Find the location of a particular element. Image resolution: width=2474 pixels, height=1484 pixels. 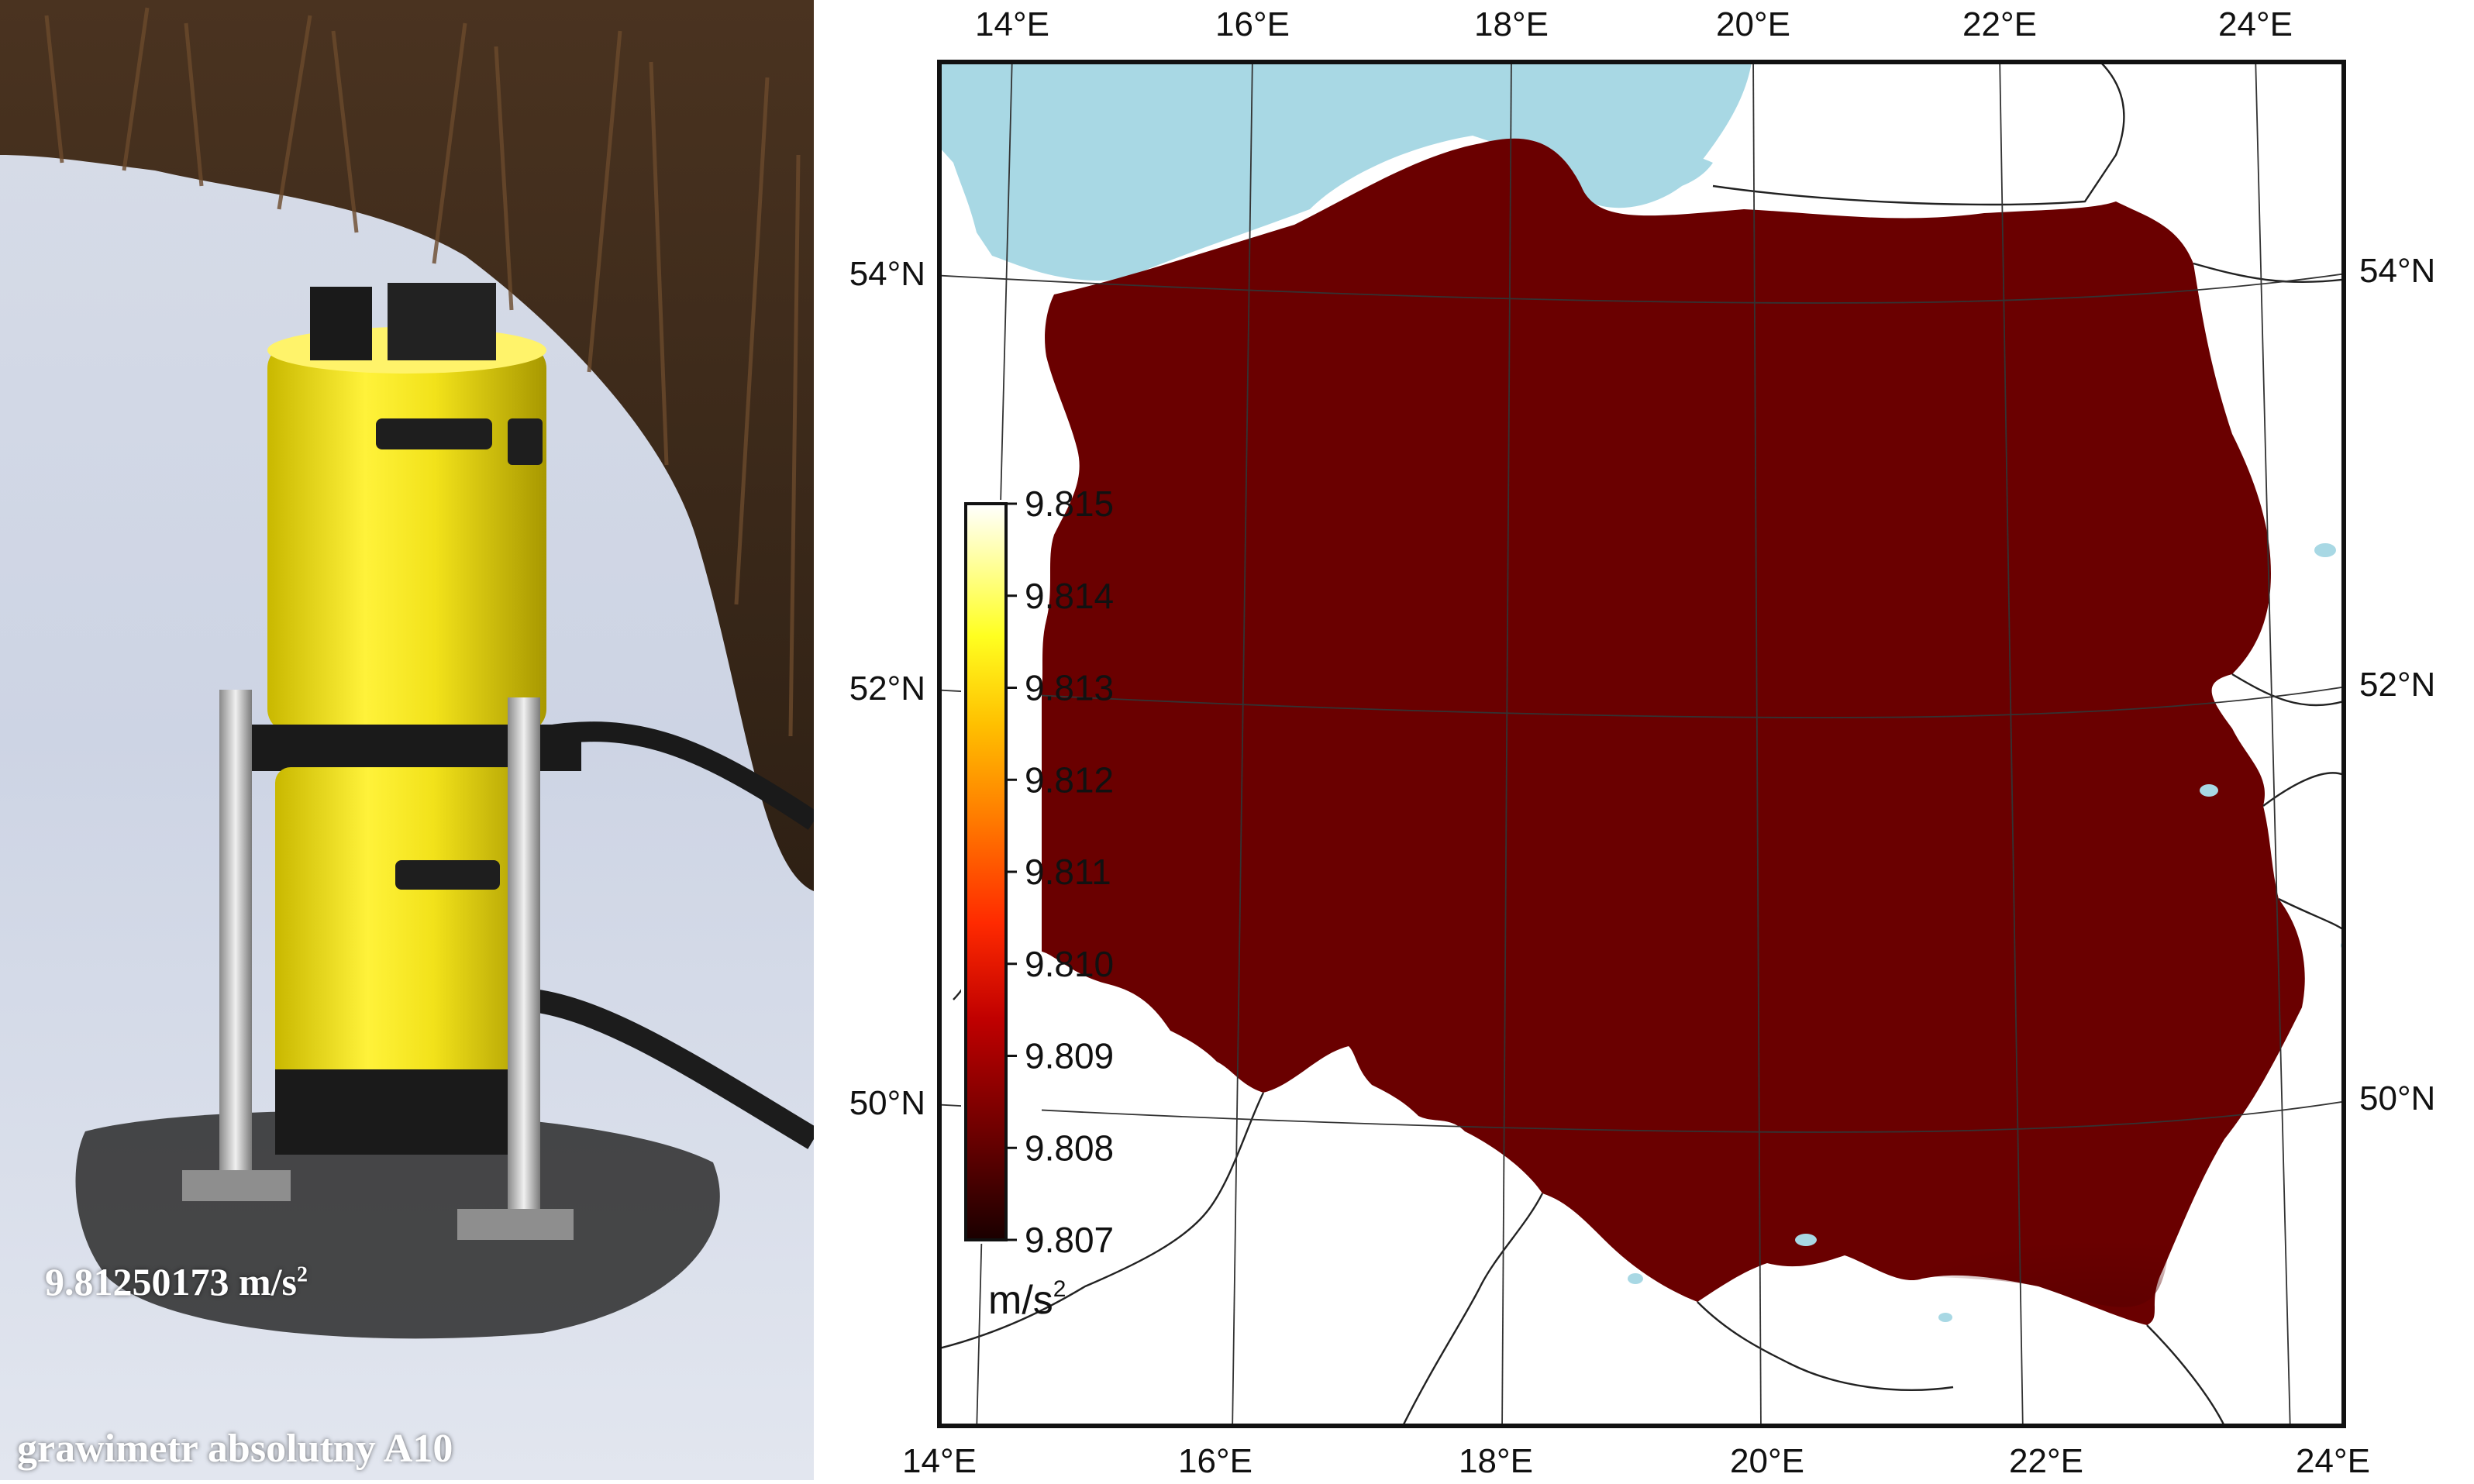

lat-labels-left: 54°N 52°N 50°N is located at coordinates (887, 688).